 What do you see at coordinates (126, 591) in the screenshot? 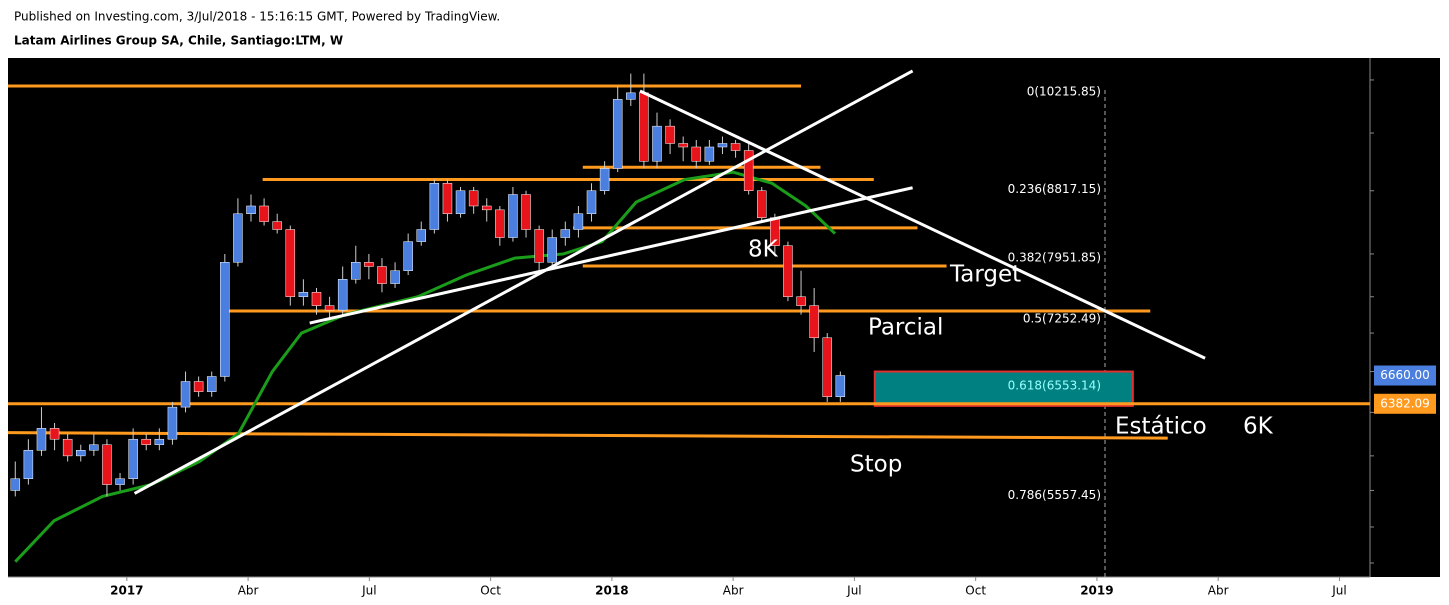
I see `x-tick-label: 2017` at bounding box center [126, 591].